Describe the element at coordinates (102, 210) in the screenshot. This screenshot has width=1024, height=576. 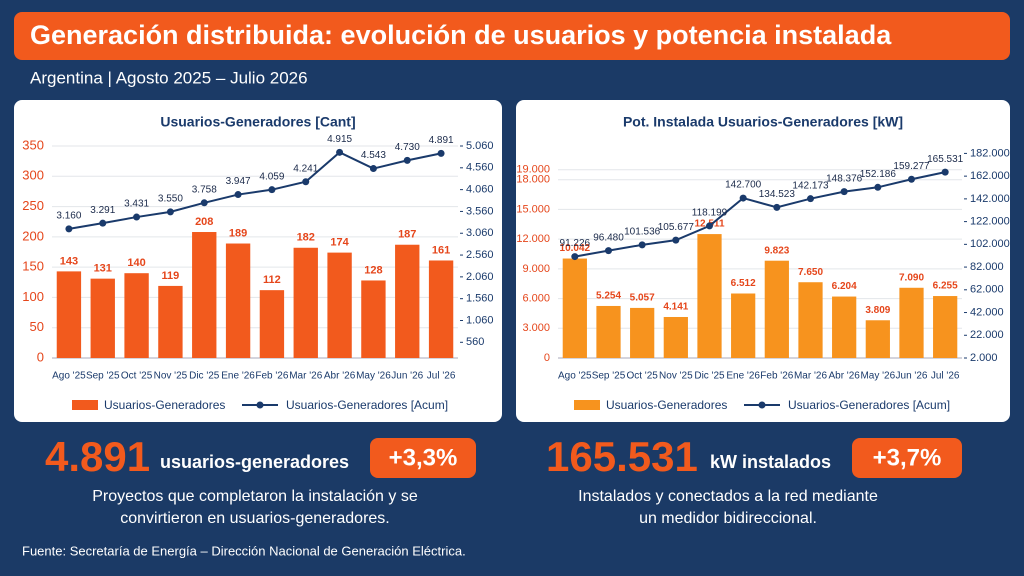
I see `line-label: 3.291` at that location.